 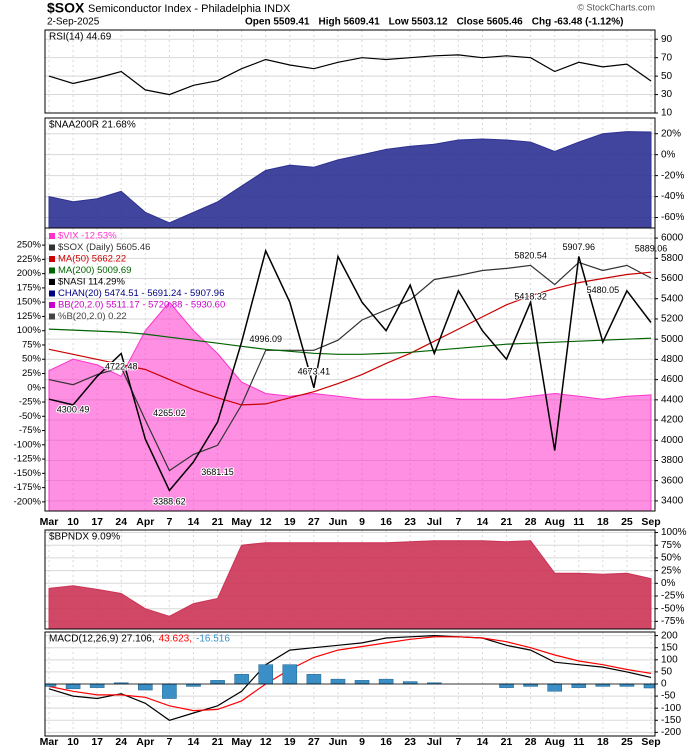 I want to click on y2-tick-label: 150%, so click(x=29, y=302).